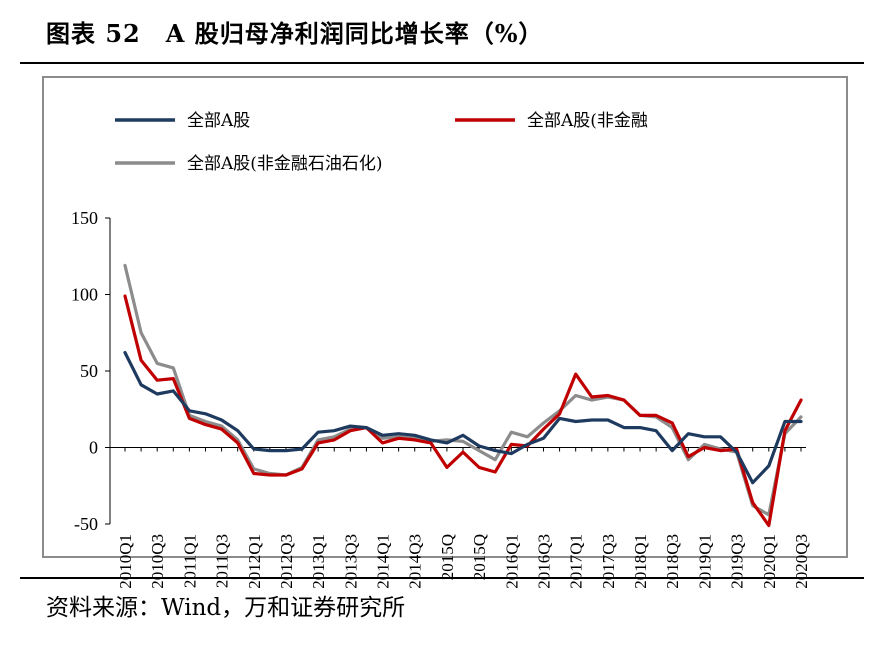 This screenshot has width=882, height=645. What do you see at coordinates (511, 561) in the screenshot?
I see `x-tick-label: 2016Q1` at bounding box center [511, 561].